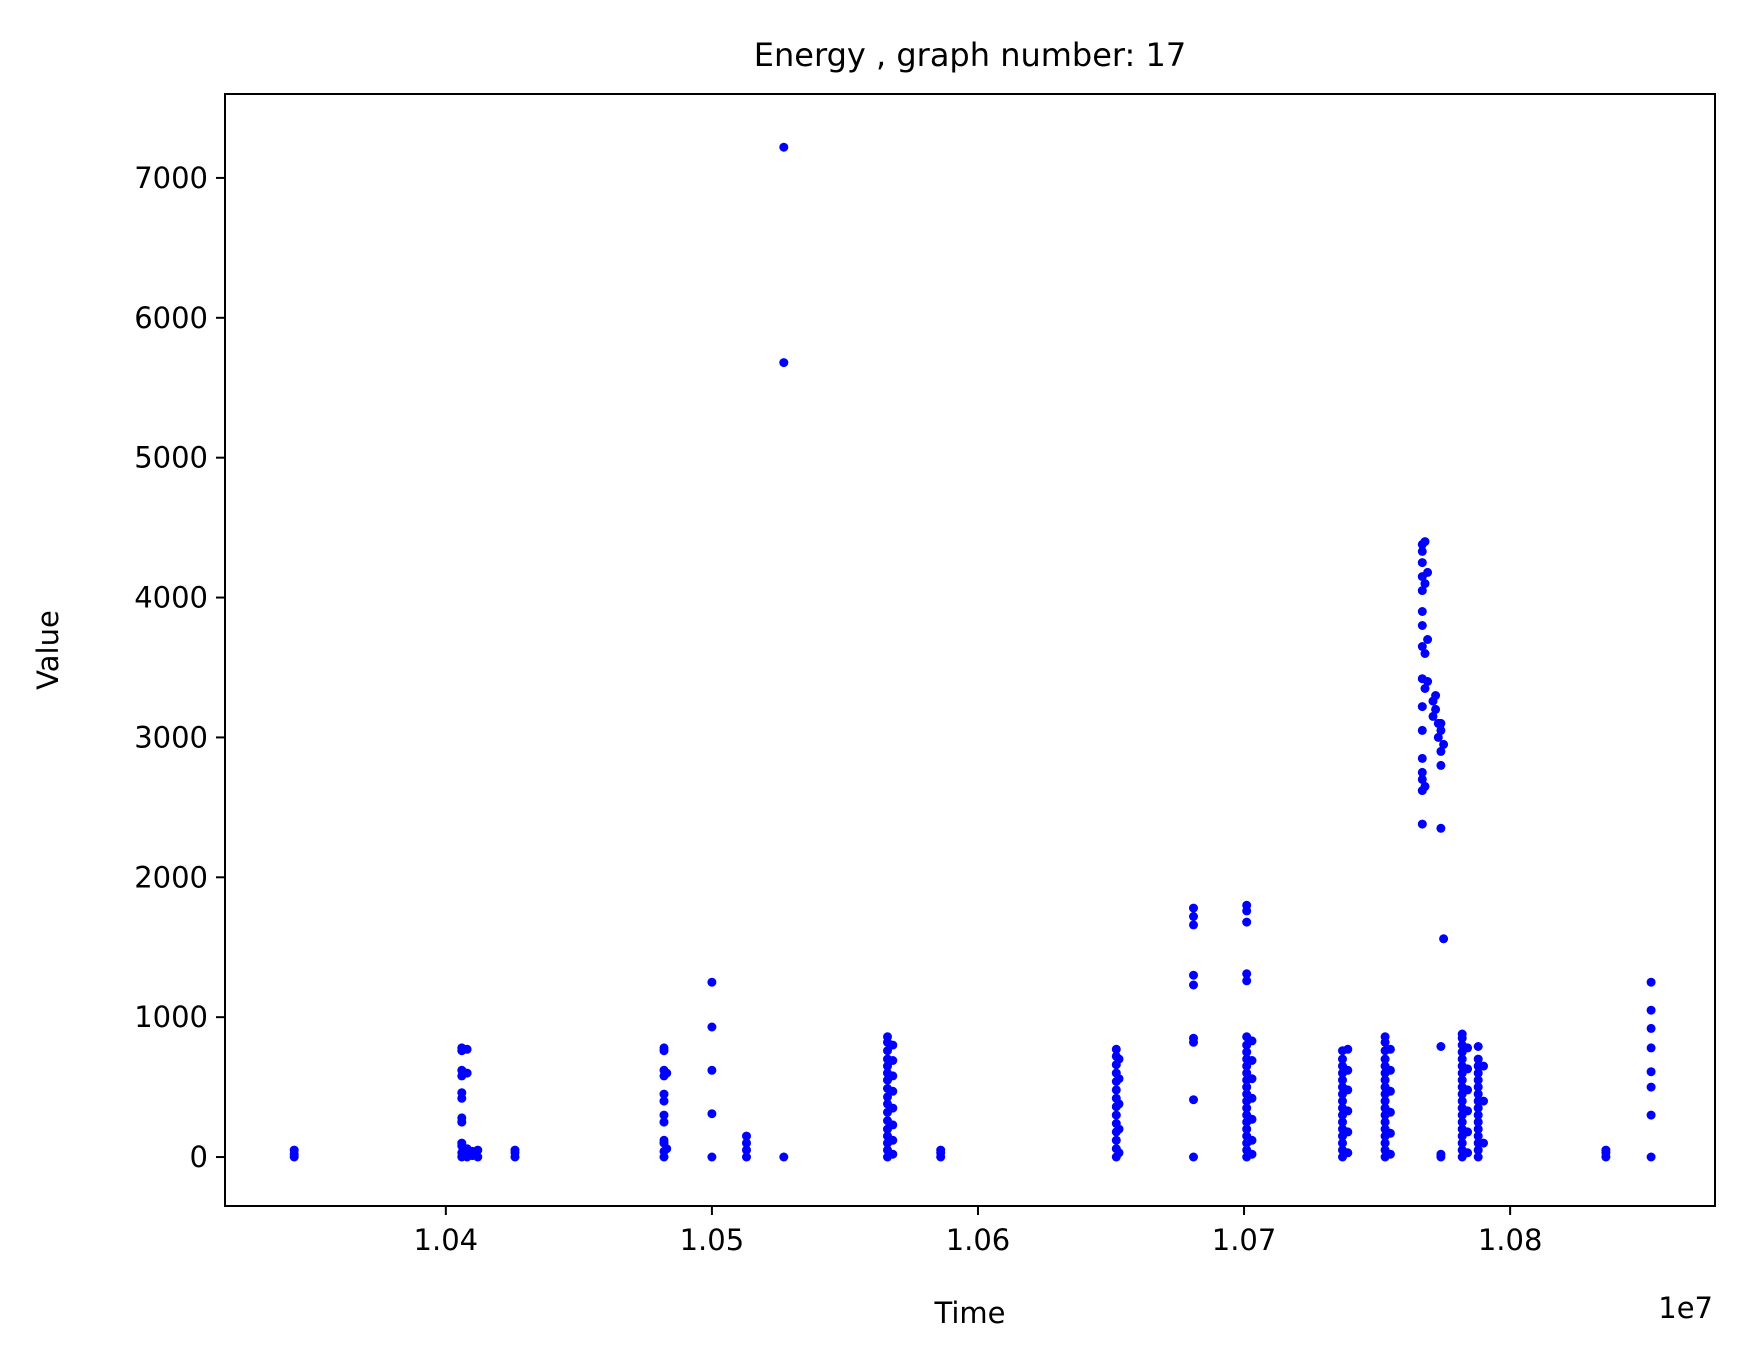  I want to click on x-axis-label: Time, so click(970, 1313).